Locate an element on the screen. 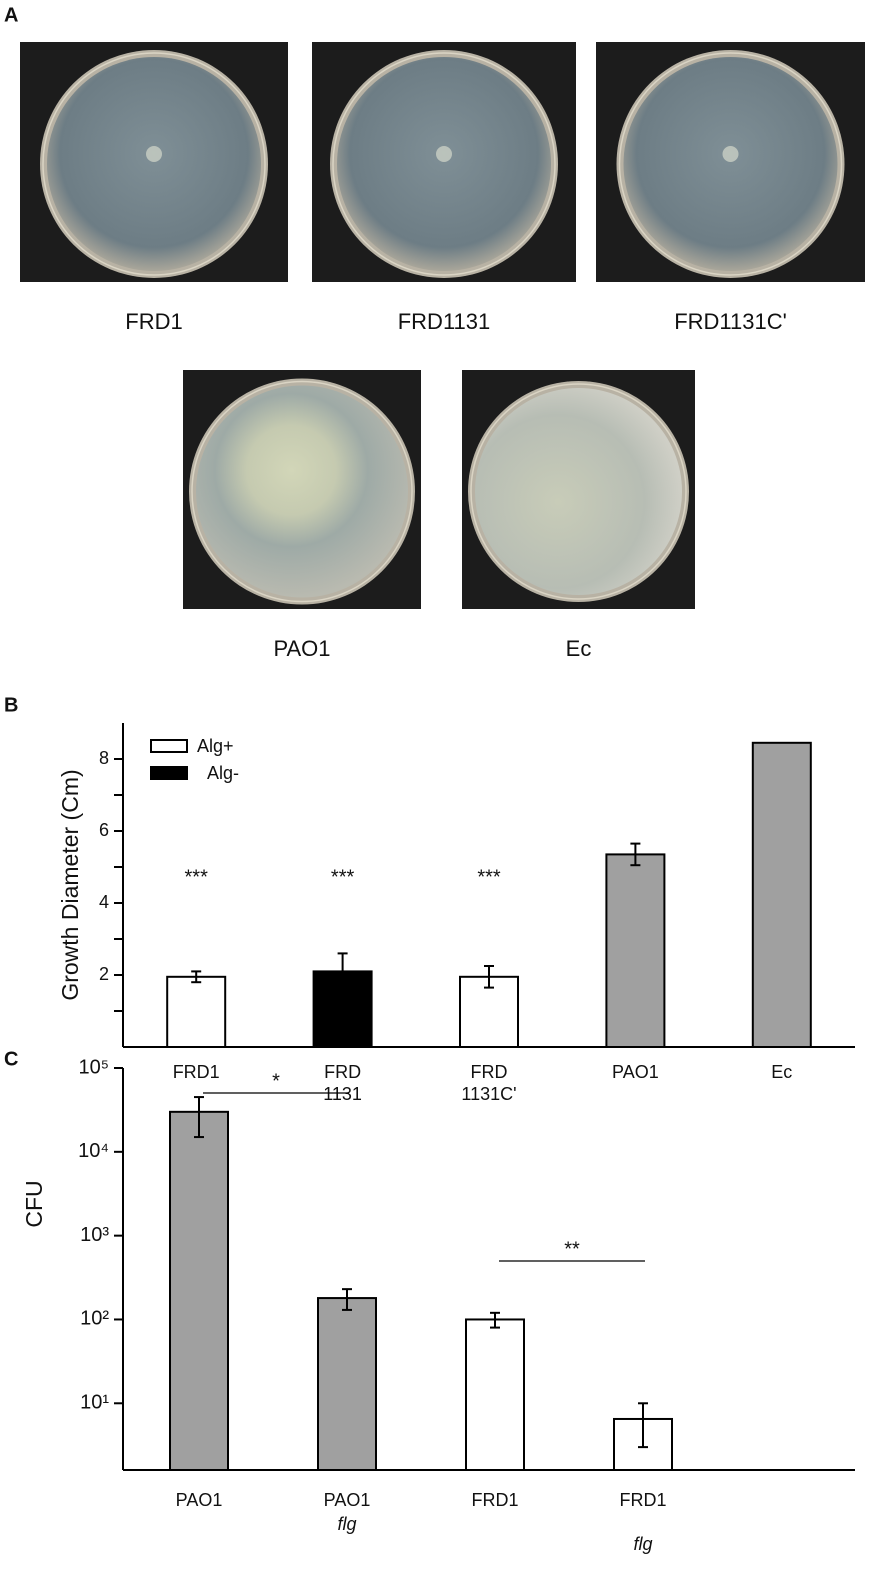  photo-label: PAO1 is located at coordinates (301, 648).